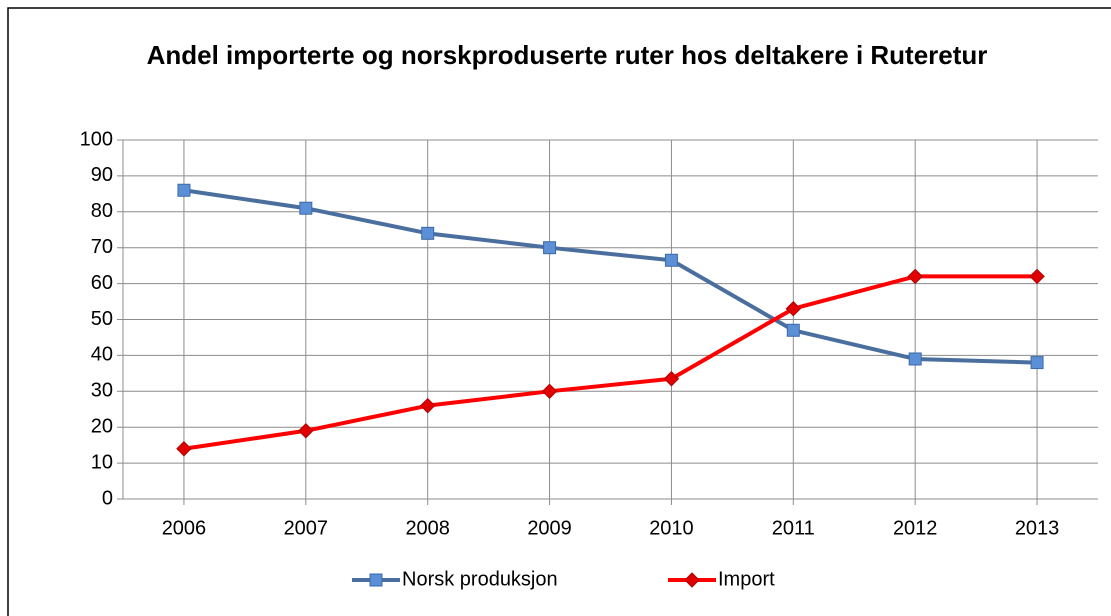 This screenshot has width=1111, height=616. Describe the element at coordinates (102, 211) in the screenshot. I see `y-tick-label: 80` at that location.